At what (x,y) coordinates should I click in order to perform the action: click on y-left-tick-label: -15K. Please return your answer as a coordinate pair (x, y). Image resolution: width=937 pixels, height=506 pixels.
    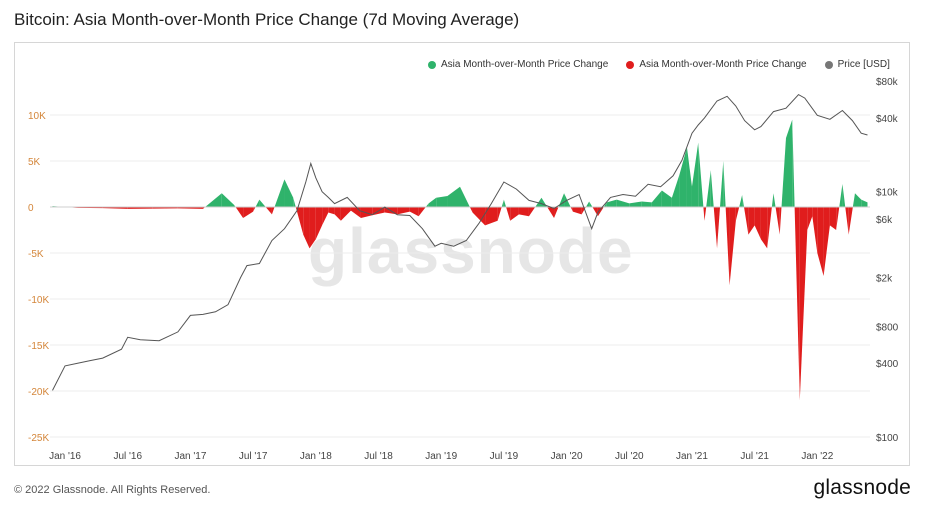
    Looking at the image, I should click on (38, 346).